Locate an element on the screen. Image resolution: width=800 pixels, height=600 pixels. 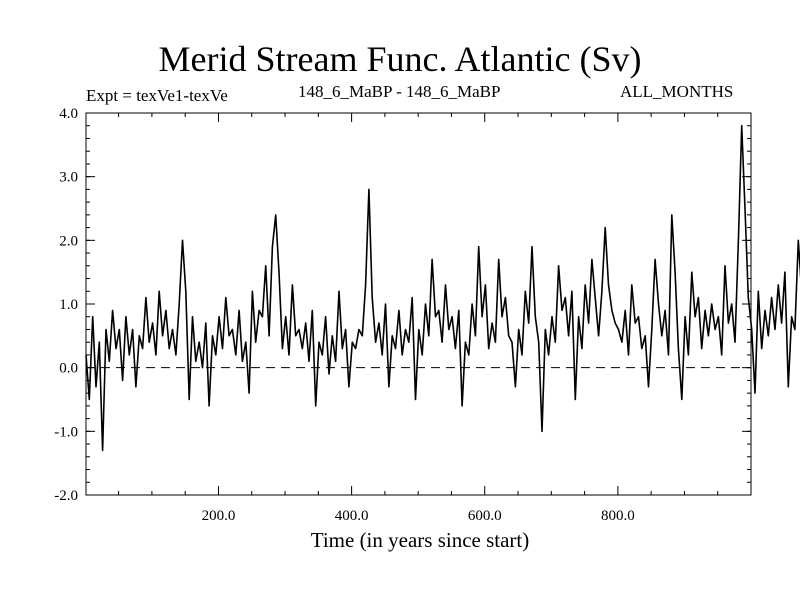
x-tick-label: 600.0 is located at coordinates (485, 516).